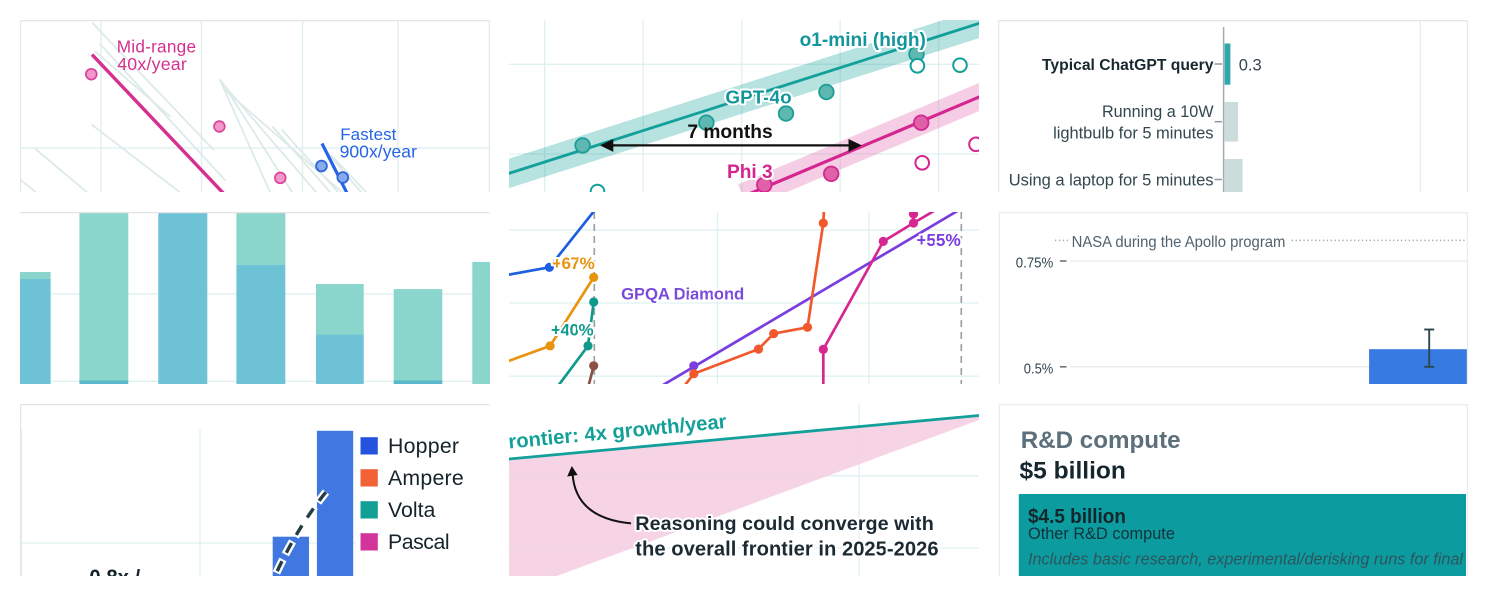 The width and height of the screenshot is (1488, 596). What do you see at coordinates (939, 240) in the screenshot?
I see `svg-text: +55%` at bounding box center [939, 240].